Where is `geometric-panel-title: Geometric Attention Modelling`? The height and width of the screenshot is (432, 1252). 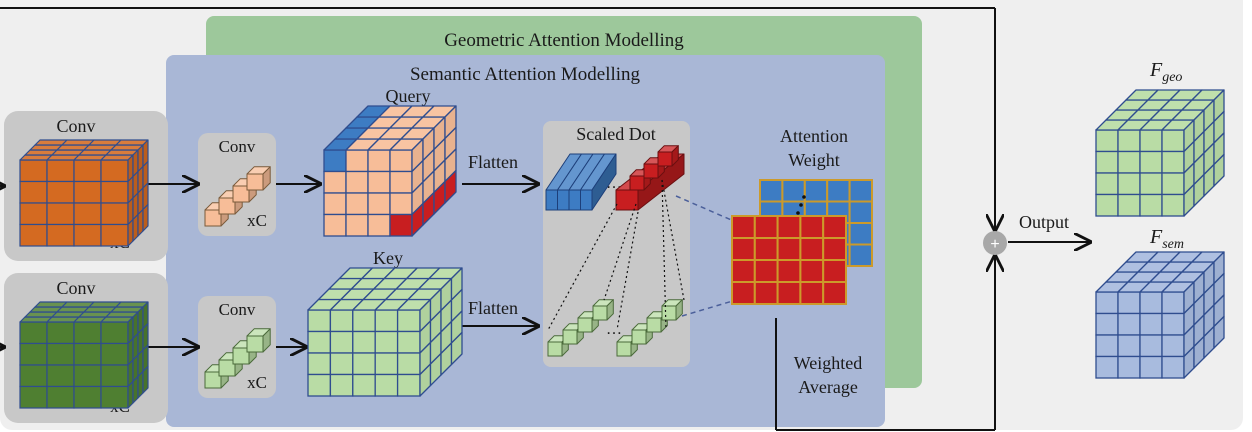 geometric-panel-title: Geometric Attention Modelling is located at coordinates (564, 40).